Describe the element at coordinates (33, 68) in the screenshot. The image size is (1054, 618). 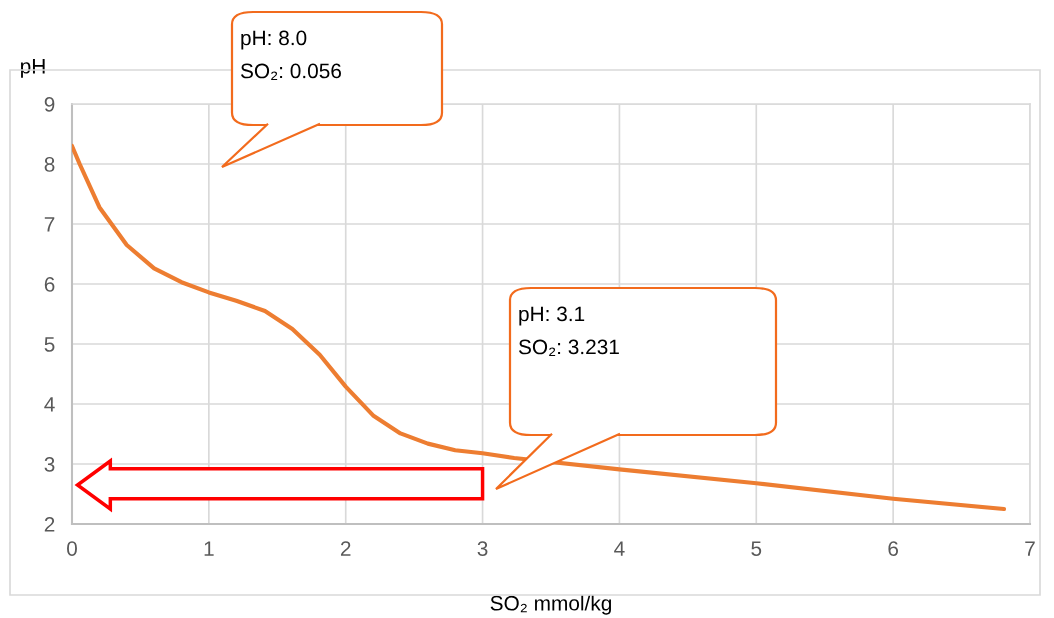
I see `y-axis-title: pH` at that location.